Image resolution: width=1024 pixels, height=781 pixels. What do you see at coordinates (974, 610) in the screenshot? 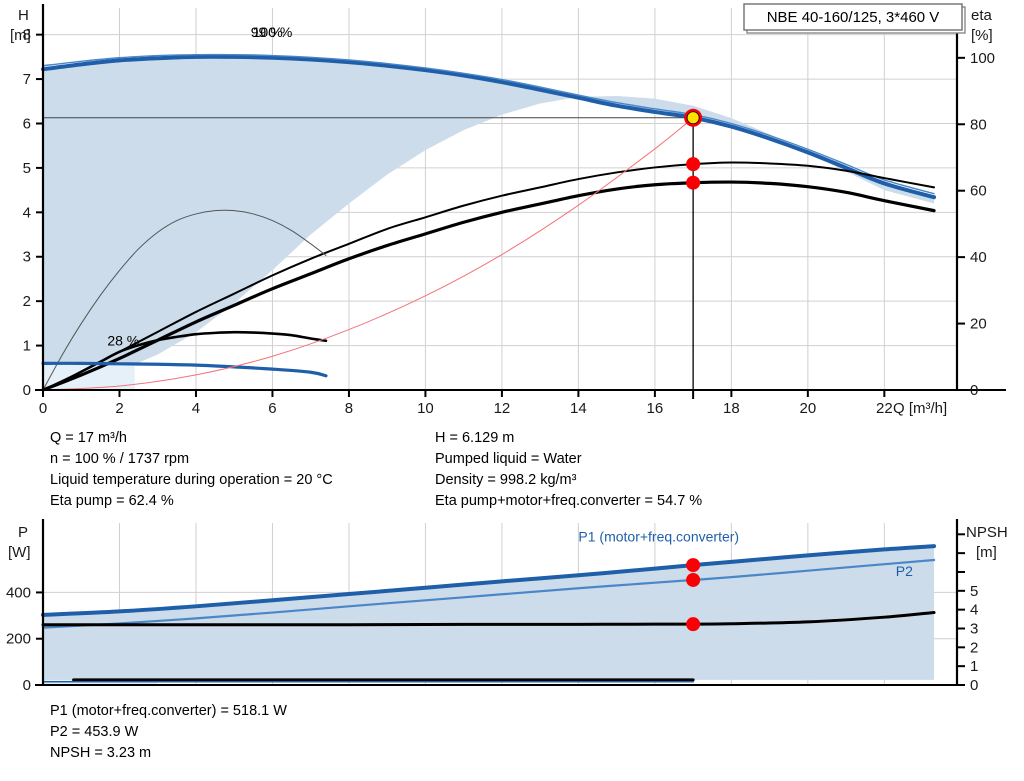
I see `bottom-y-tick-label-right: 4` at bounding box center [974, 610].